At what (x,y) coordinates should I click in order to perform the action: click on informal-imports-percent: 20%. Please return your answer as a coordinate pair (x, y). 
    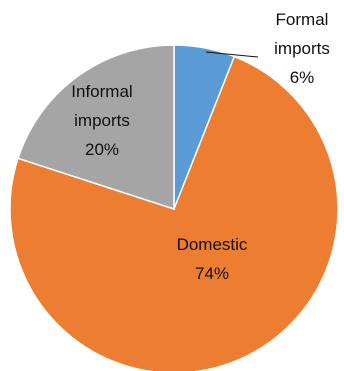
    Looking at the image, I should click on (102, 149).